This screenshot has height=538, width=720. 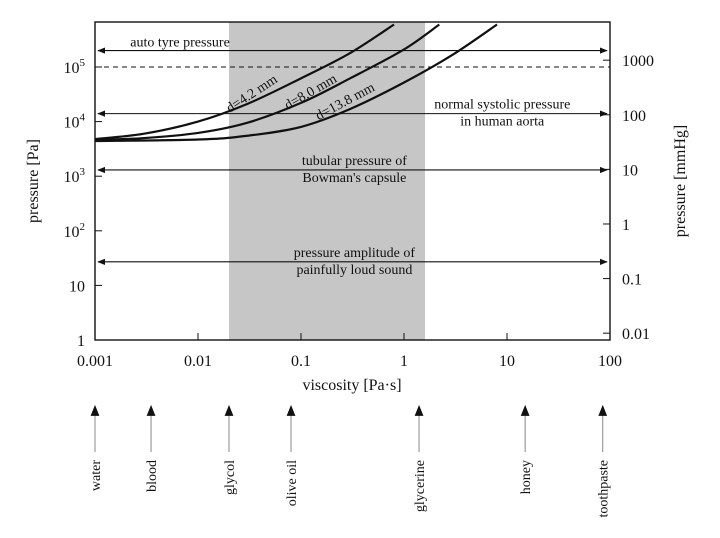 What do you see at coordinates (638, 61) in the screenshot?
I see `y-right-tick-label: 1000` at bounding box center [638, 61].